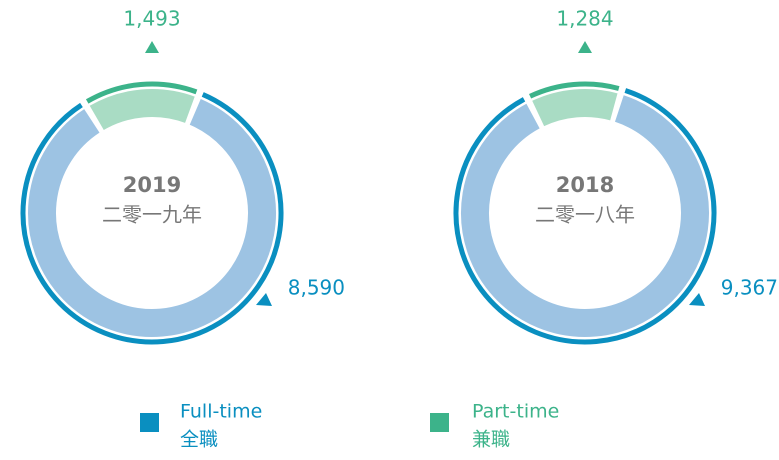  What do you see at coordinates (152, 215) in the screenshot?
I see `donut-subtitle: 二零一九年` at bounding box center [152, 215].